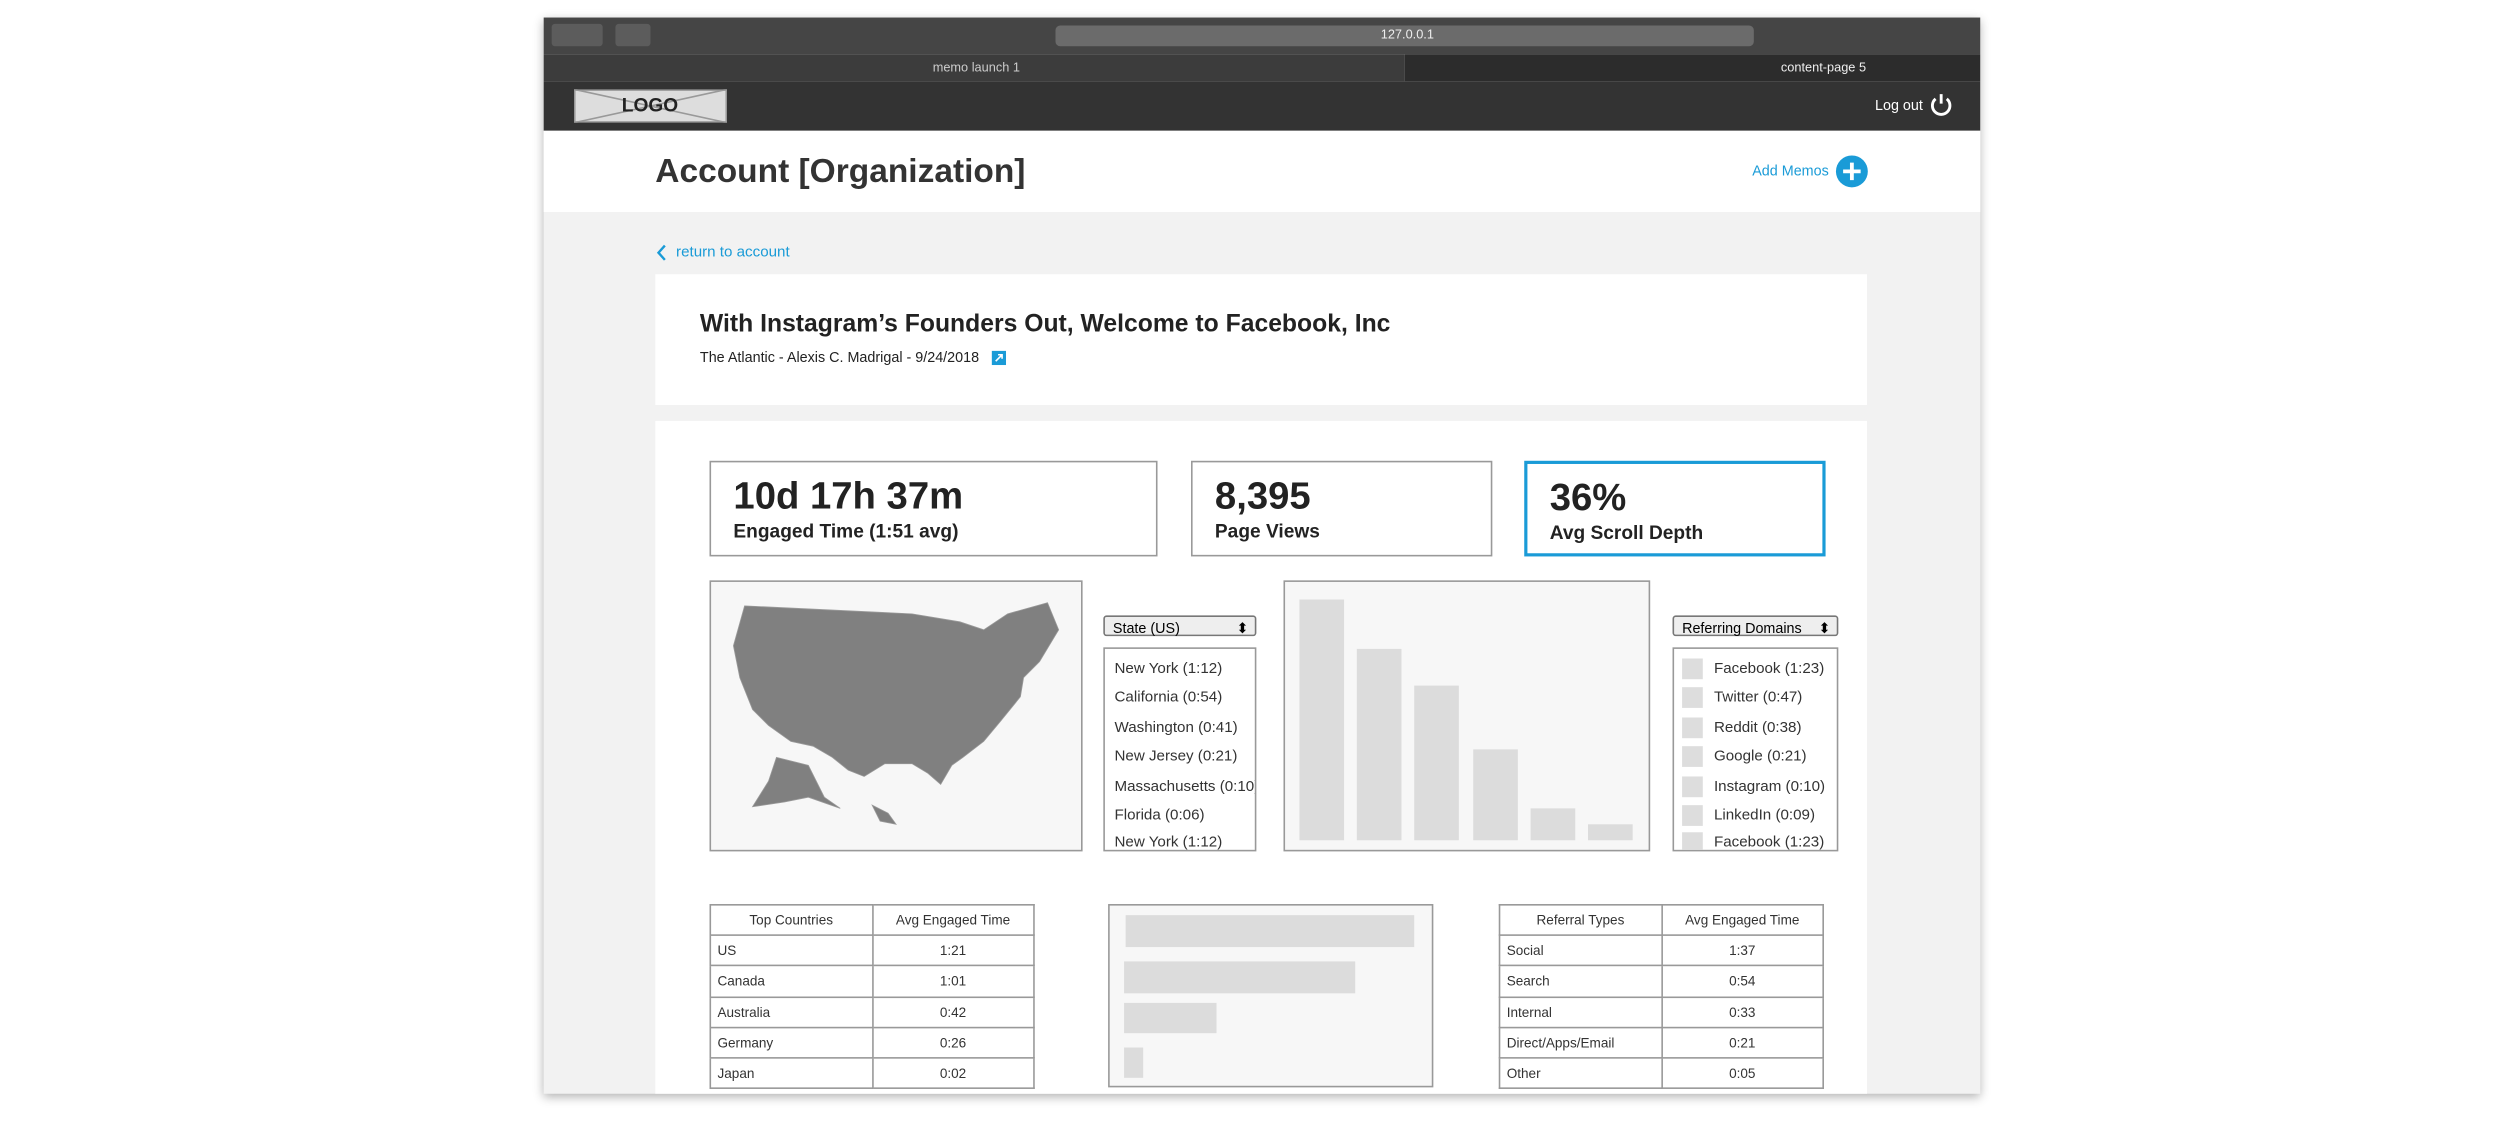 Image resolution: width=2500 pixels, height=1127 pixels. What do you see at coordinates (1742, 1042) in the screenshot?
I see `cell: 0:21` at bounding box center [1742, 1042].